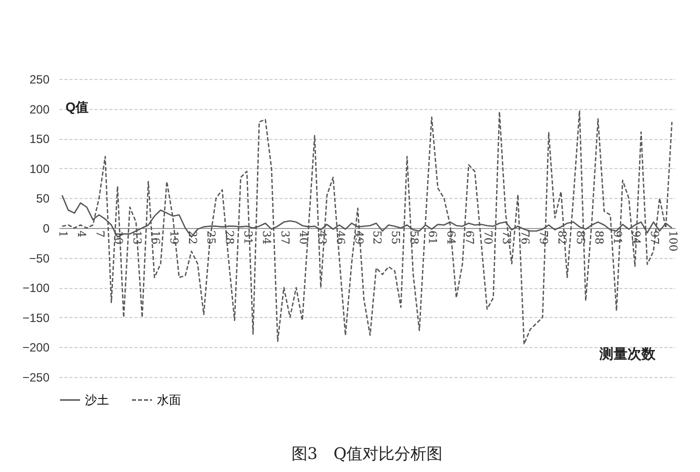 This screenshot has width=700, height=472. Describe the element at coordinates (39, 79) in the screenshot. I see `y-tick-label: 250` at that location.